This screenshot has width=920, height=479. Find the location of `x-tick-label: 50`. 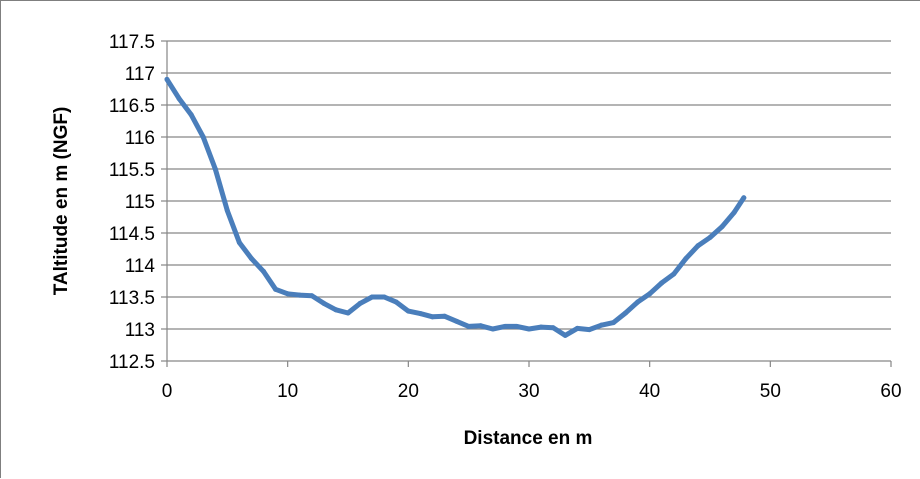

x-tick-label: 50 is located at coordinates (770, 391).